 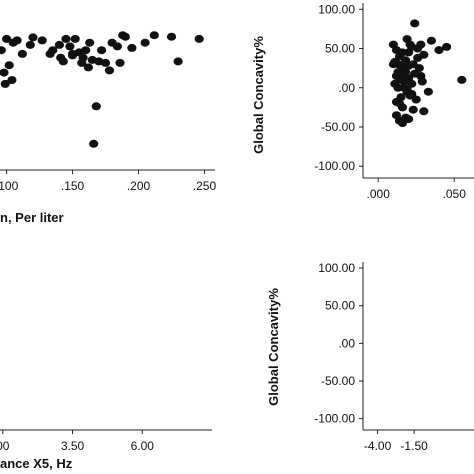 I want to click on x-tick-label: .000, so click(x=379, y=194).